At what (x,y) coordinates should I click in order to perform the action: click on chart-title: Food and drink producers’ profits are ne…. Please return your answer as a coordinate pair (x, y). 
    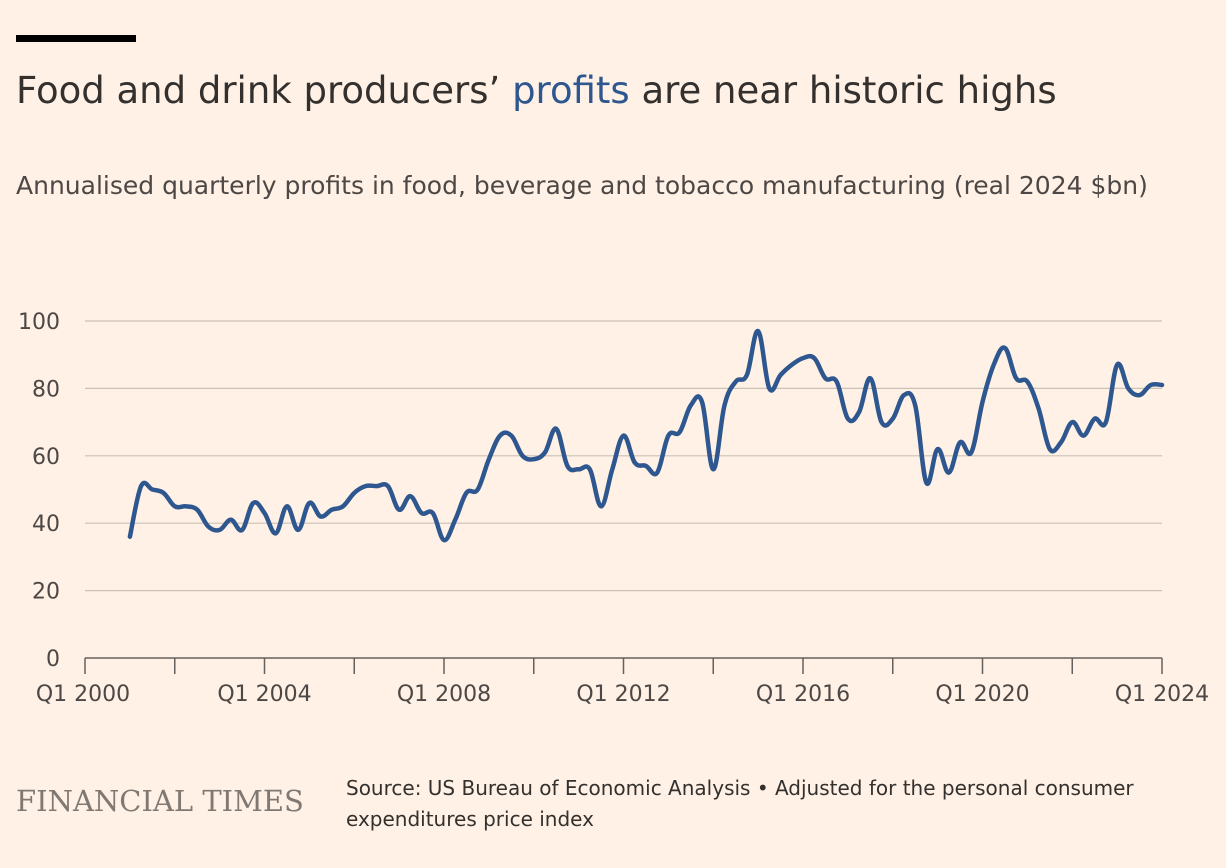
    Looking at the image, I should click on (536, 91).